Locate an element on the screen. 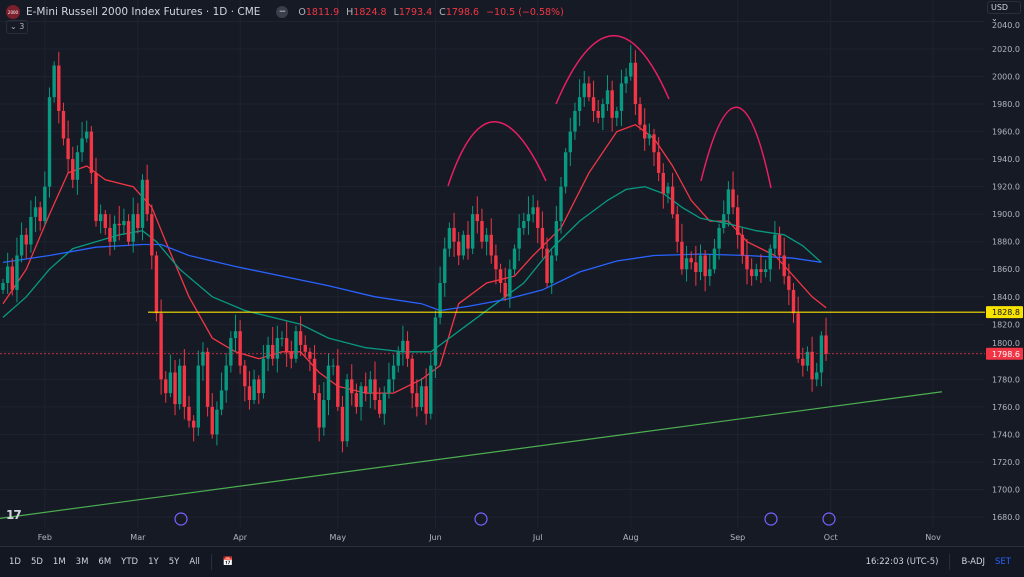  range-button-ytd: YTD is located at coordinates (130, 562).